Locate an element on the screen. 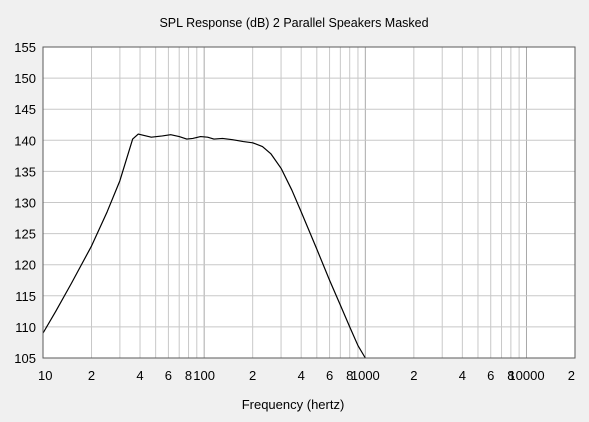 Image resolution: width=589 pixels, height=422 pixels. y-tick-label: 105 is located at coordinates (25, 358).